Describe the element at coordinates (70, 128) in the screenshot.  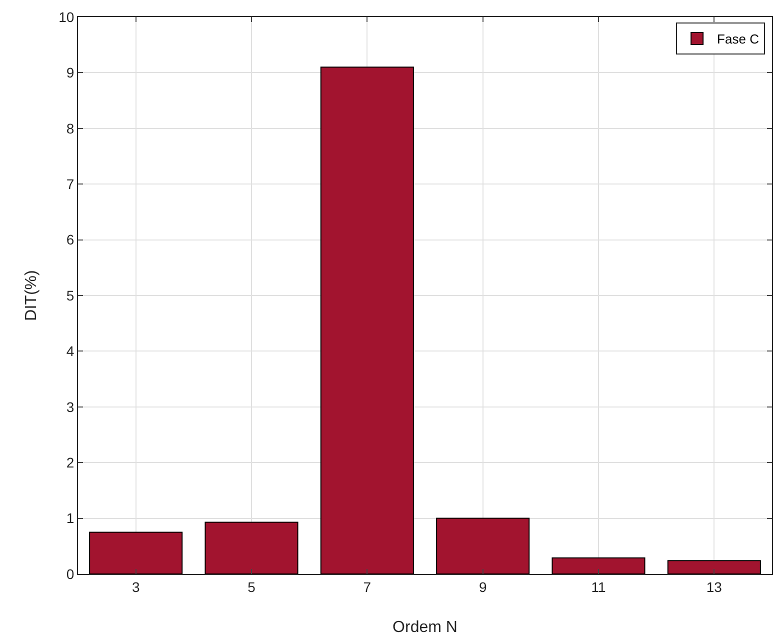
I see `y-tick-label: 8` at that location.